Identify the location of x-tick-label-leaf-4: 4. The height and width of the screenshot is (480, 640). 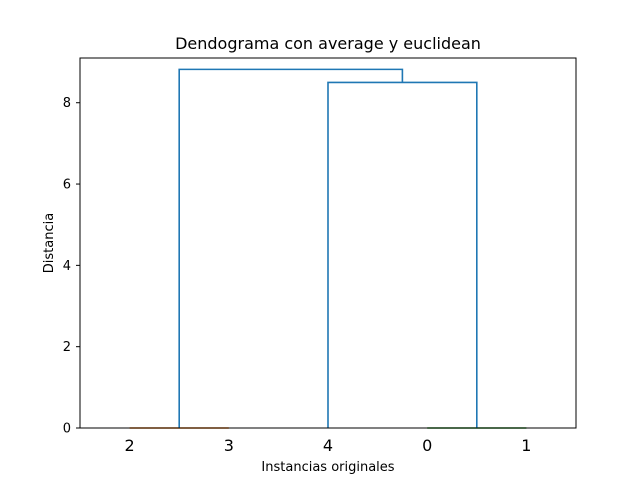
(328, 445).